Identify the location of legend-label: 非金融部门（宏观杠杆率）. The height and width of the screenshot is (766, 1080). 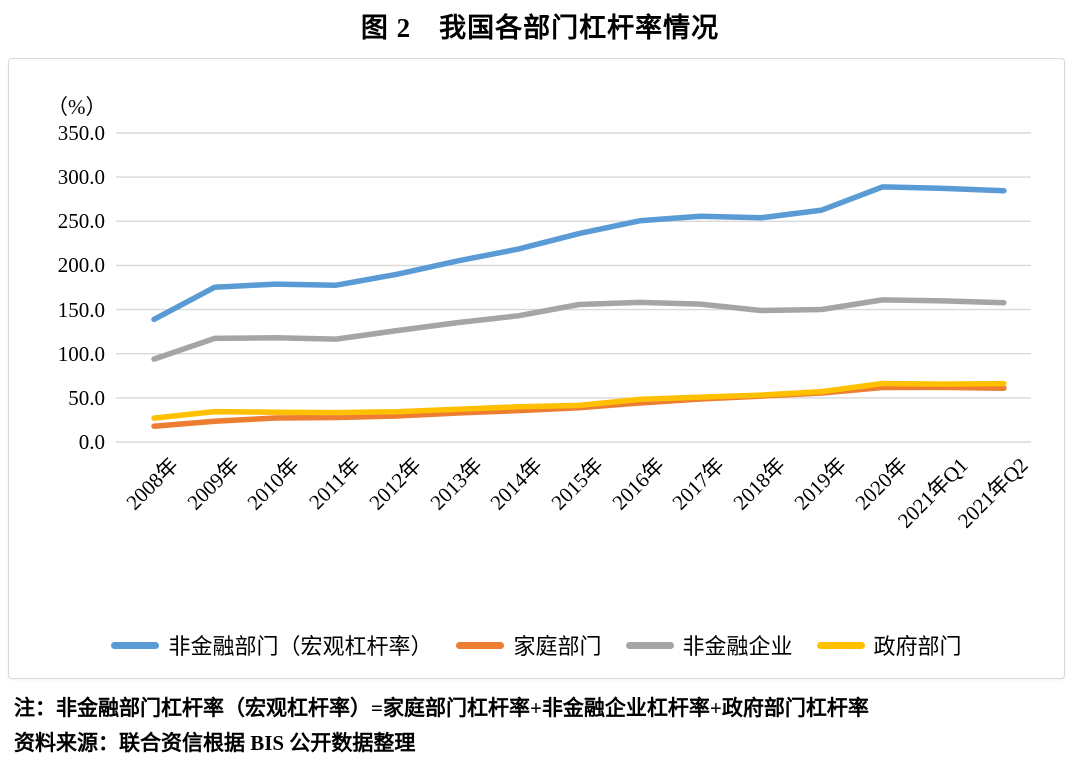
(300, 646).